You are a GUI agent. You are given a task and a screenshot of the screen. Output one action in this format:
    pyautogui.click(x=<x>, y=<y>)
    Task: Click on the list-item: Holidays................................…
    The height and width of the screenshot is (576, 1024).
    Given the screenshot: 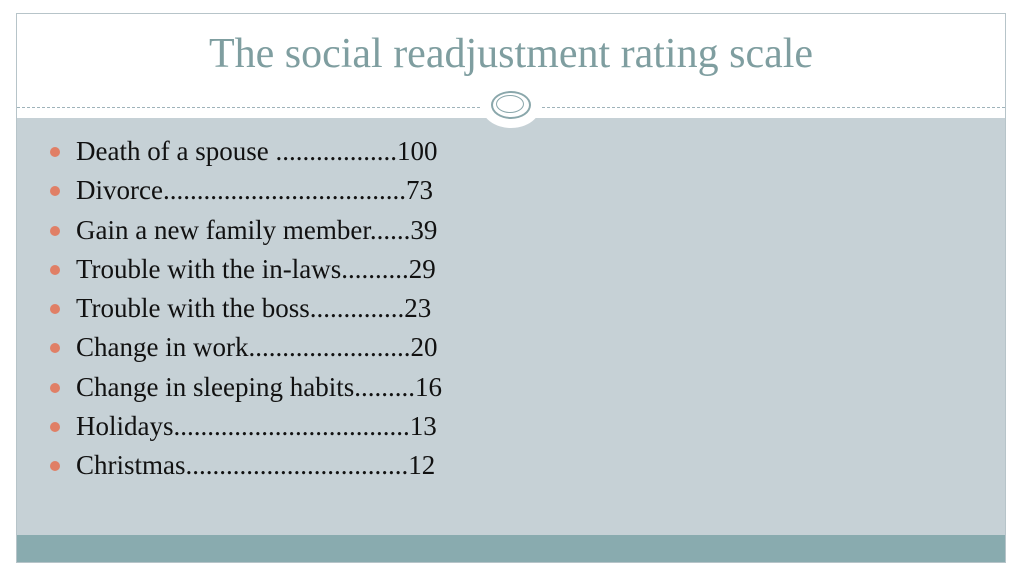 What is the action you would take?
    pyautogui.click(x=244, y=426)
    